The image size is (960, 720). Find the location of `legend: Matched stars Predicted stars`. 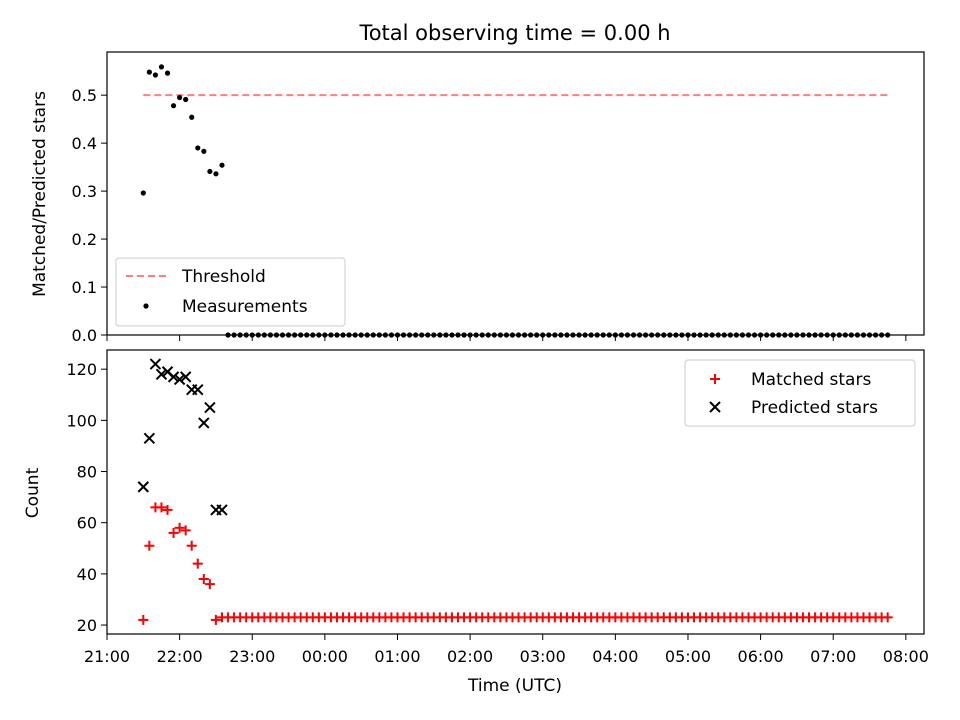

legend: Matched stars Predicted stars is located at coordinates (800, 393).